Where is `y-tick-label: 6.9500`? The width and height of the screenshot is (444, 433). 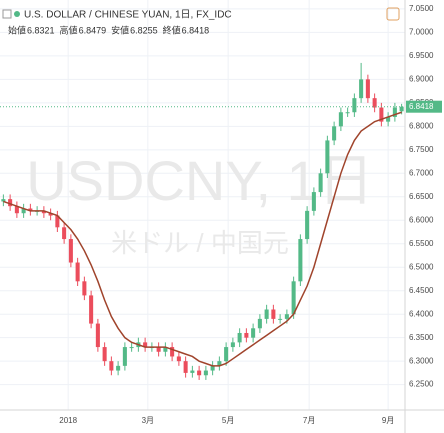 y-tick-label: 6.9500 is located at coordinates (421, 55).